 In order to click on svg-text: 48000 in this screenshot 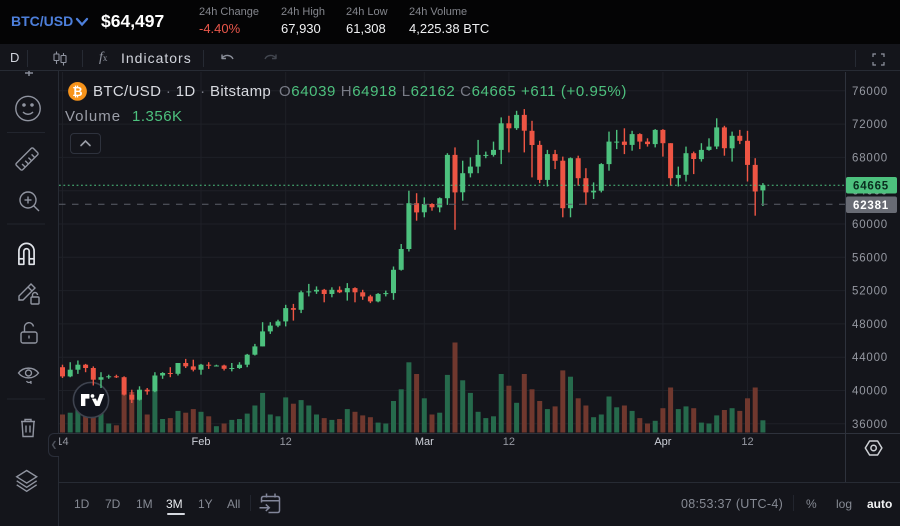, I will do `click(870, 325)`.